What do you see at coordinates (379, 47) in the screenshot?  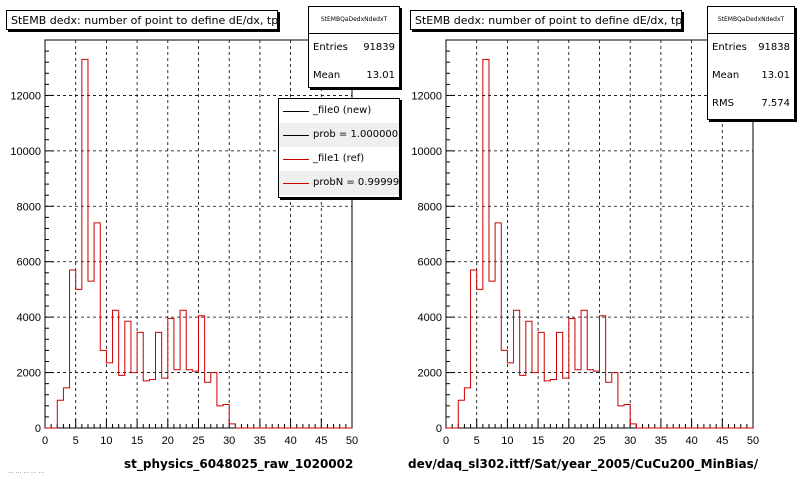 I see `stats-entries-value: 91839` at bounding box center [379, 47].